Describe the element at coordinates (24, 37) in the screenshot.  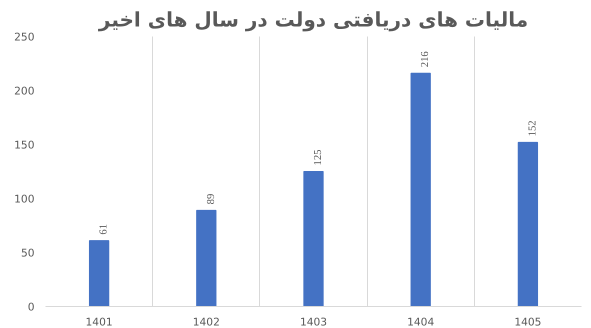
I see `y-tick-label: 250` at that location.